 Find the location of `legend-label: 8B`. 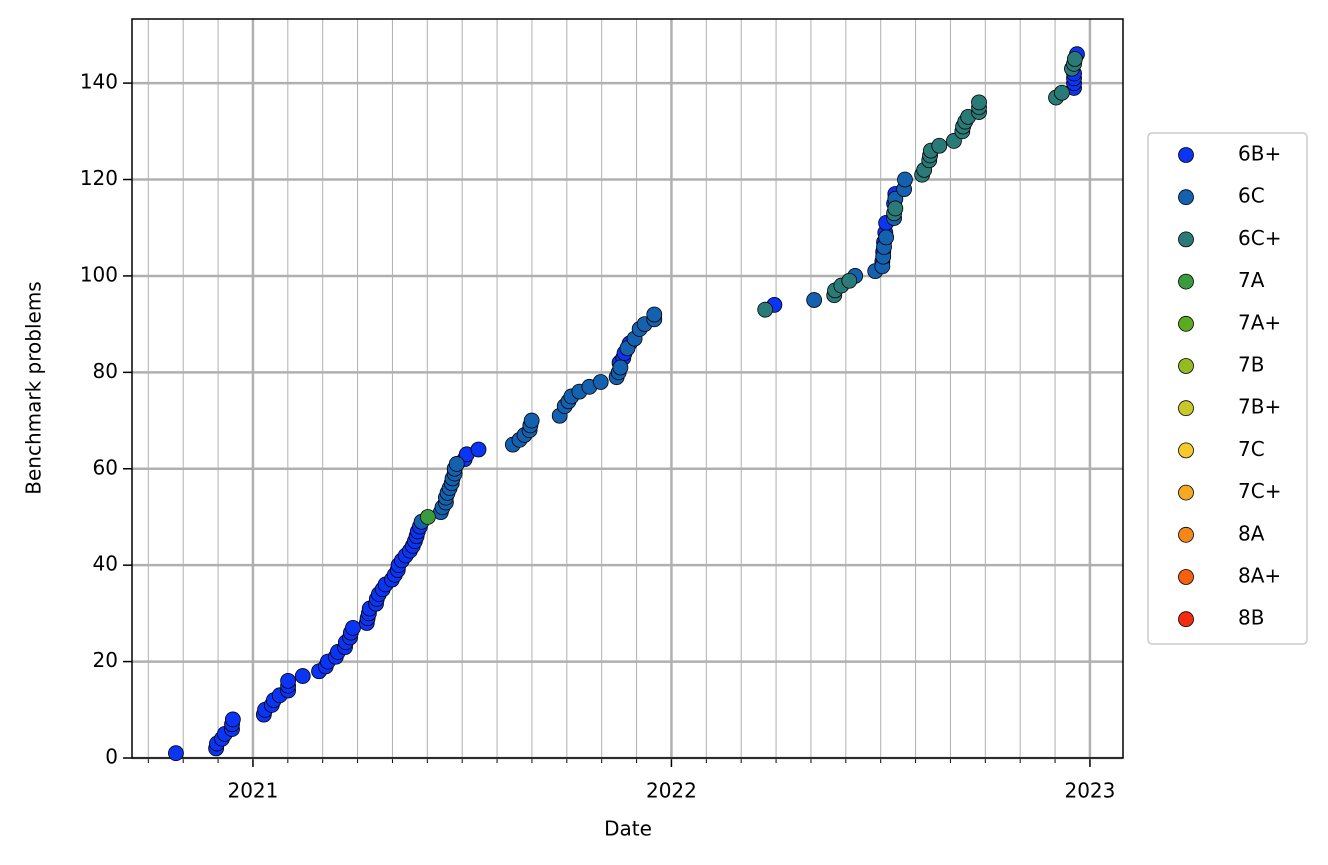

legend-label: 8B is located at coordinates (1251, 618).